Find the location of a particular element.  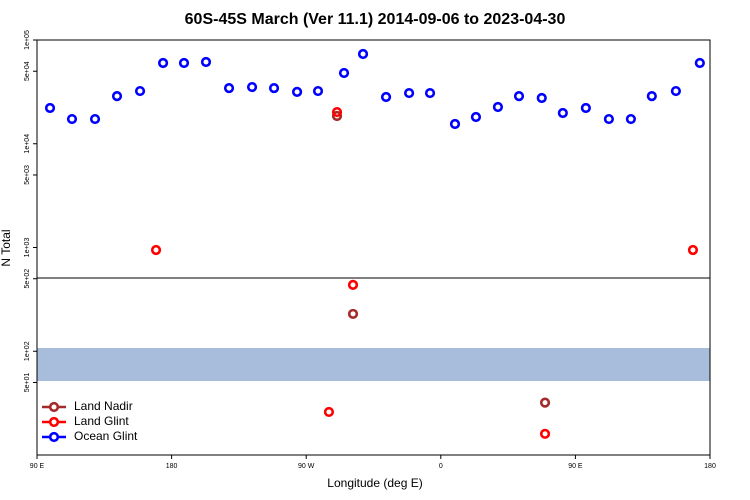

y-tick-label: 5e+02 is located at coordinates (27, 279).